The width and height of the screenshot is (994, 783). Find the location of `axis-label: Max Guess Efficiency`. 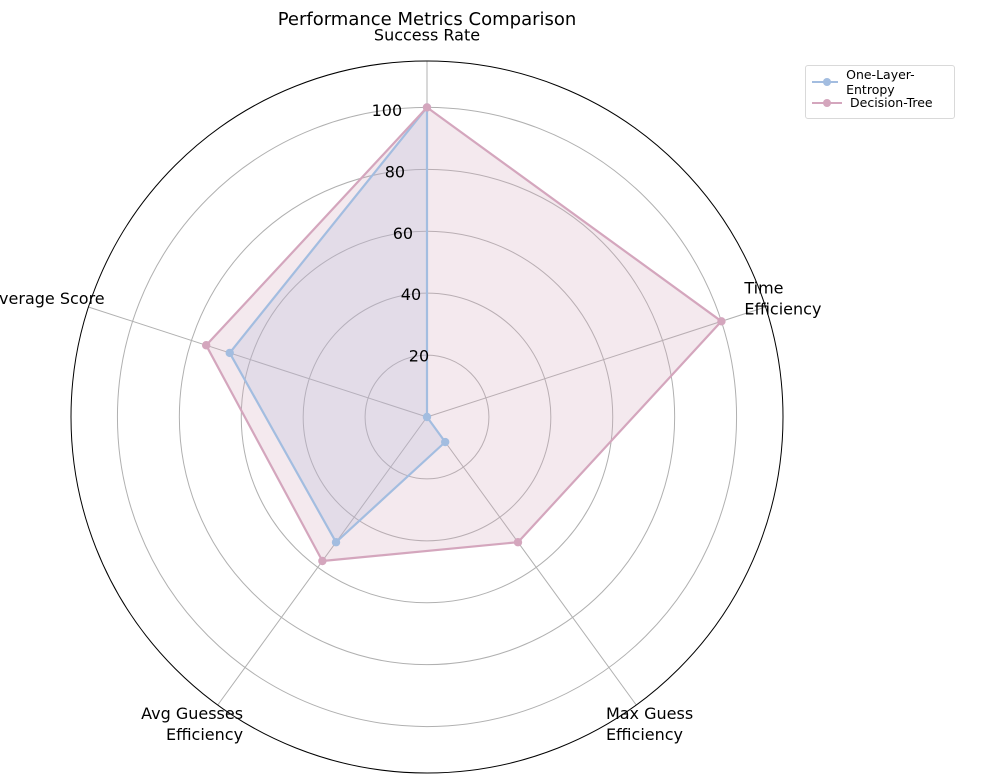

axis-label: Max Guess Efficiency is located at coordinates (649, 724).